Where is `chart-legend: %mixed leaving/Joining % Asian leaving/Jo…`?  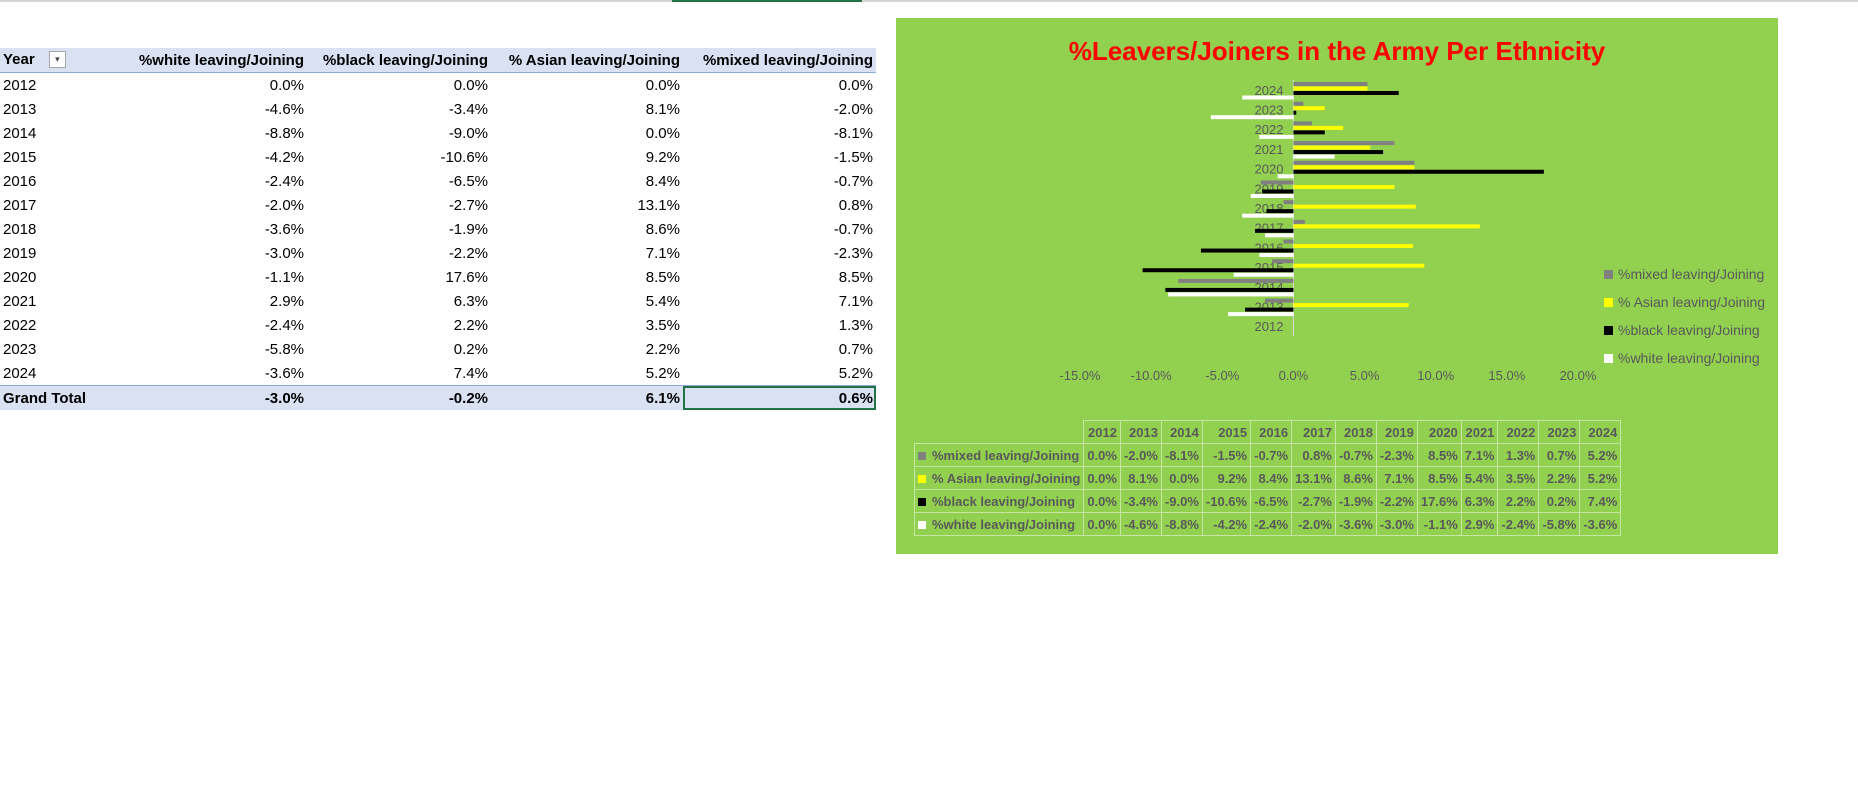
chart-legend: %mixed leaving/Joining % Asian leaving/Jo… is located at coordinates (1684, 316).